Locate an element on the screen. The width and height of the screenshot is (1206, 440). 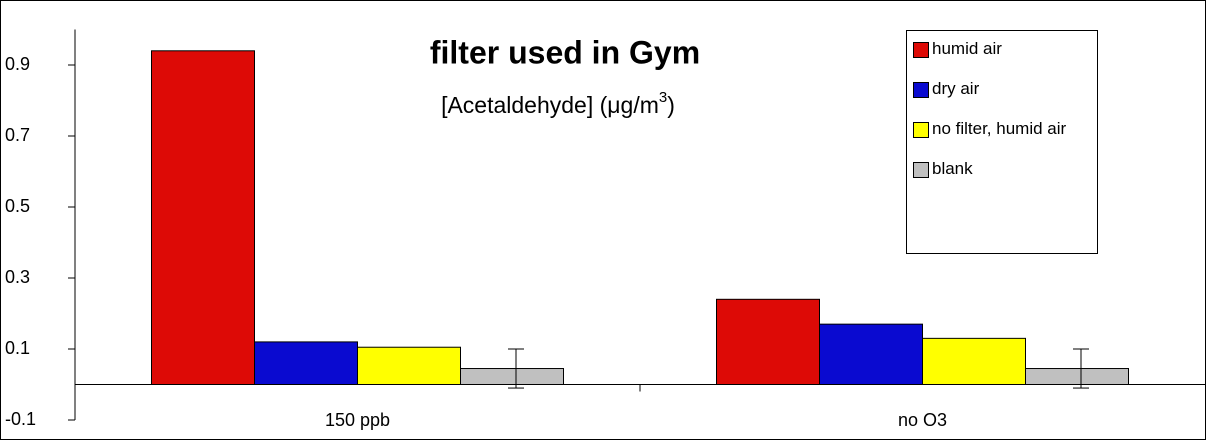
legend-item: blank is located at coordinates (1002, 169).